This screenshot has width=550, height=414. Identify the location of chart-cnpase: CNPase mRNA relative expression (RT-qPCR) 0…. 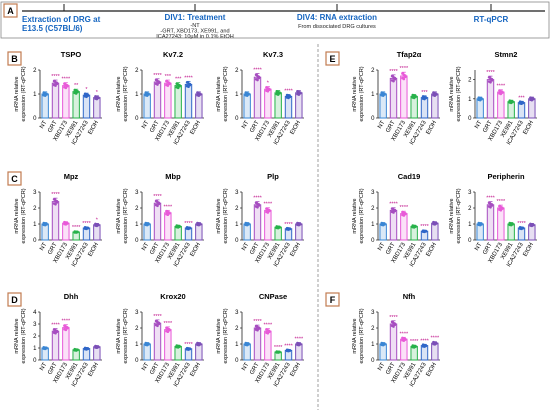
(260, 340).